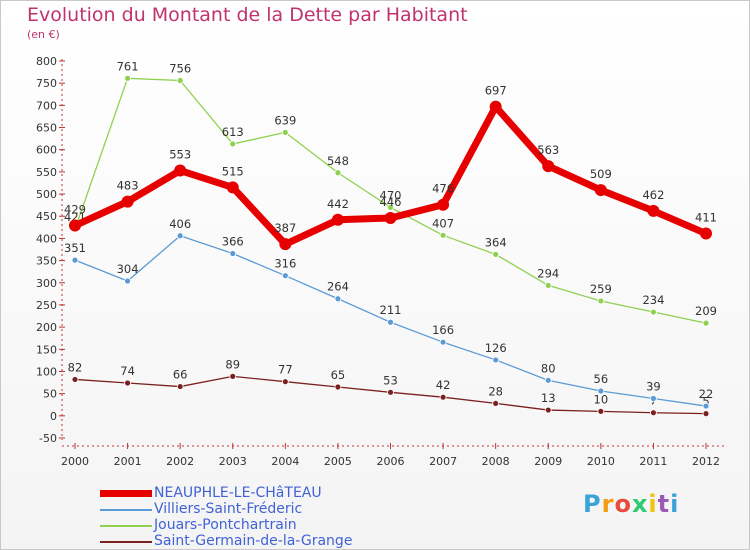  Describe the element at coordinates (128, 269) in the screenshot. I see `data-label: 304` at that location.